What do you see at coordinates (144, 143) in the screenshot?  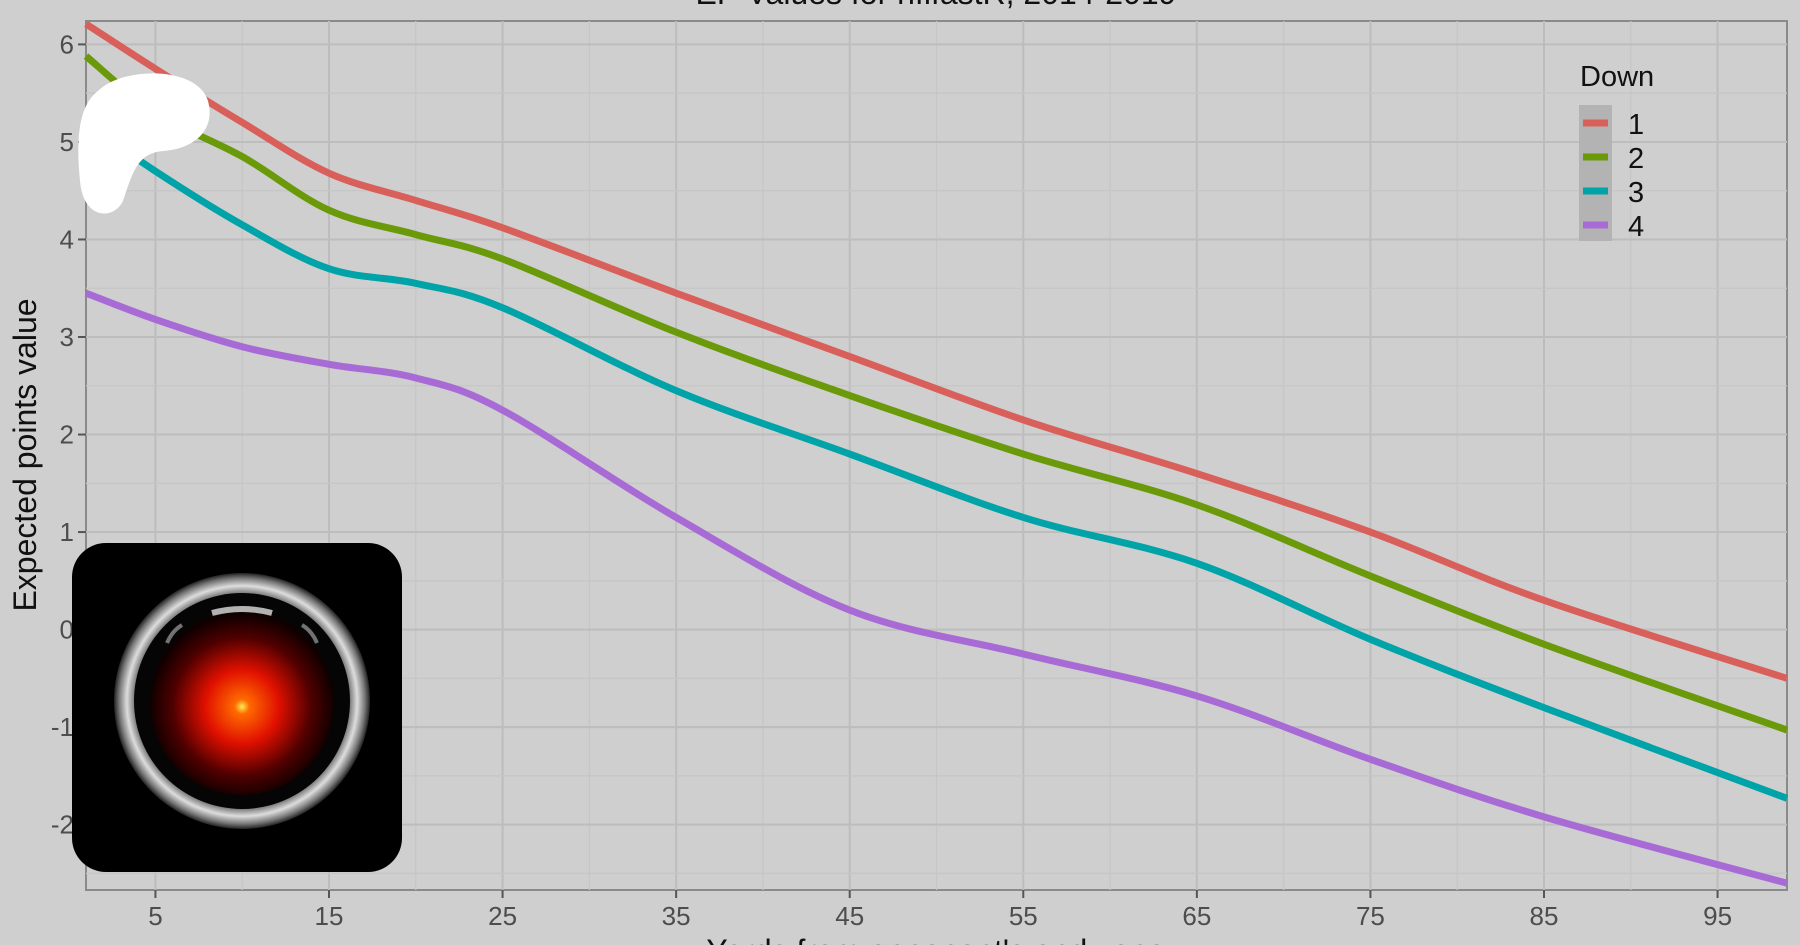 I see `white-blob-overlay` at bounding box center [144, 143].